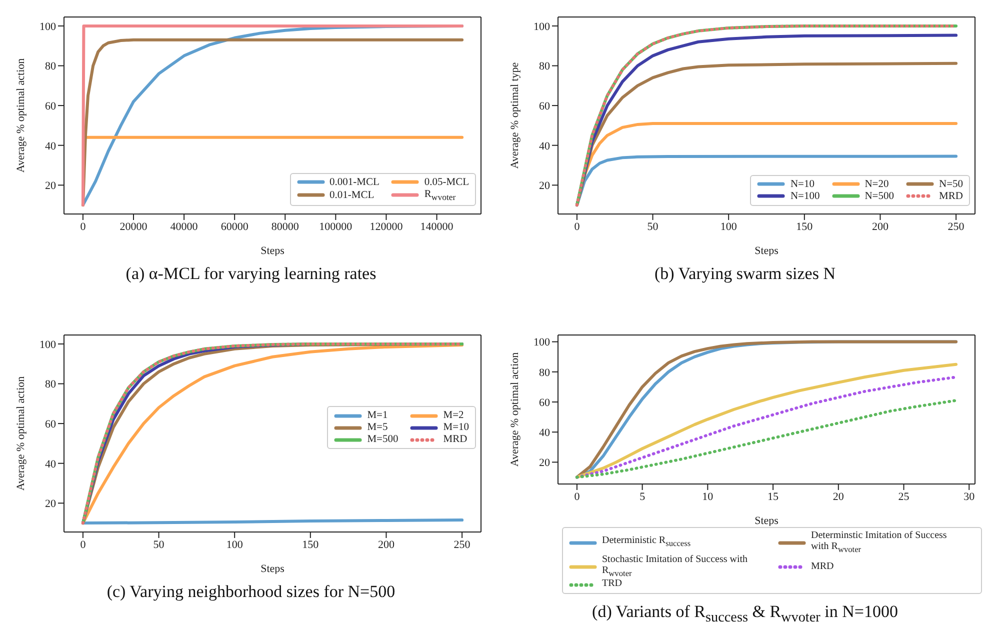  I want to click on text: (d) Variants of R$_{success}$ & R$_{wvoter}$ in N=1000, so click(745, 614).